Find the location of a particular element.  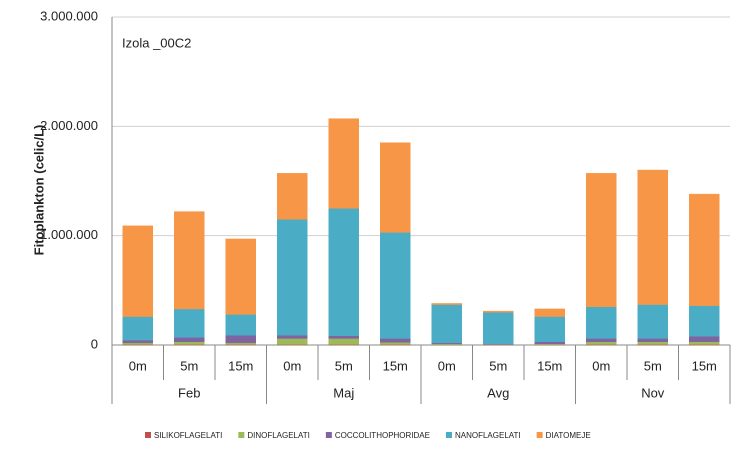

legend-label: DIATOMEJE is located at coordinates (568, 435).